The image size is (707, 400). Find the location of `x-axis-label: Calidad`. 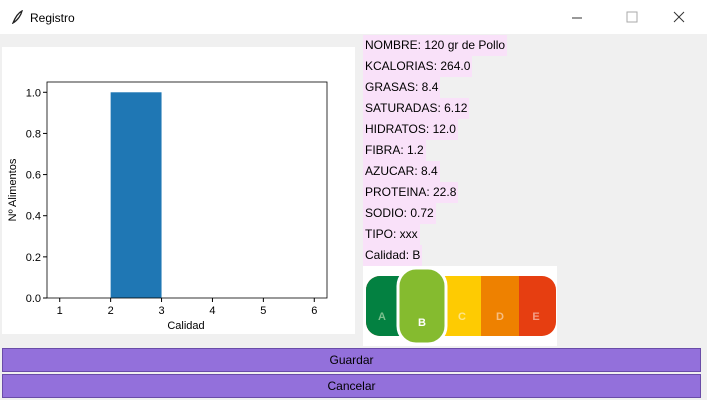

x-axis-label: Calidad is located at coordinates (185, 326).